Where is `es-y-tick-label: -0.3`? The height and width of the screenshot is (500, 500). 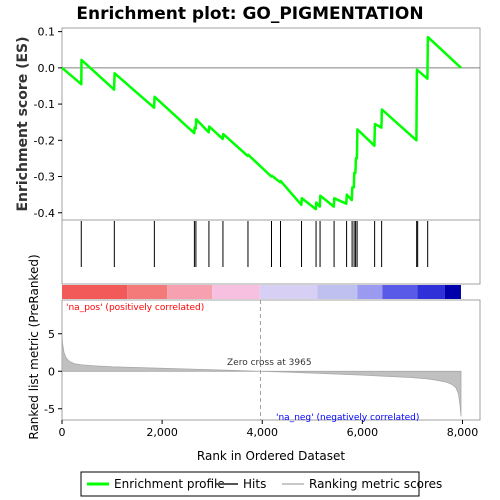
es-y-tick-label: -0.3 is located at coordinates (44, 177).